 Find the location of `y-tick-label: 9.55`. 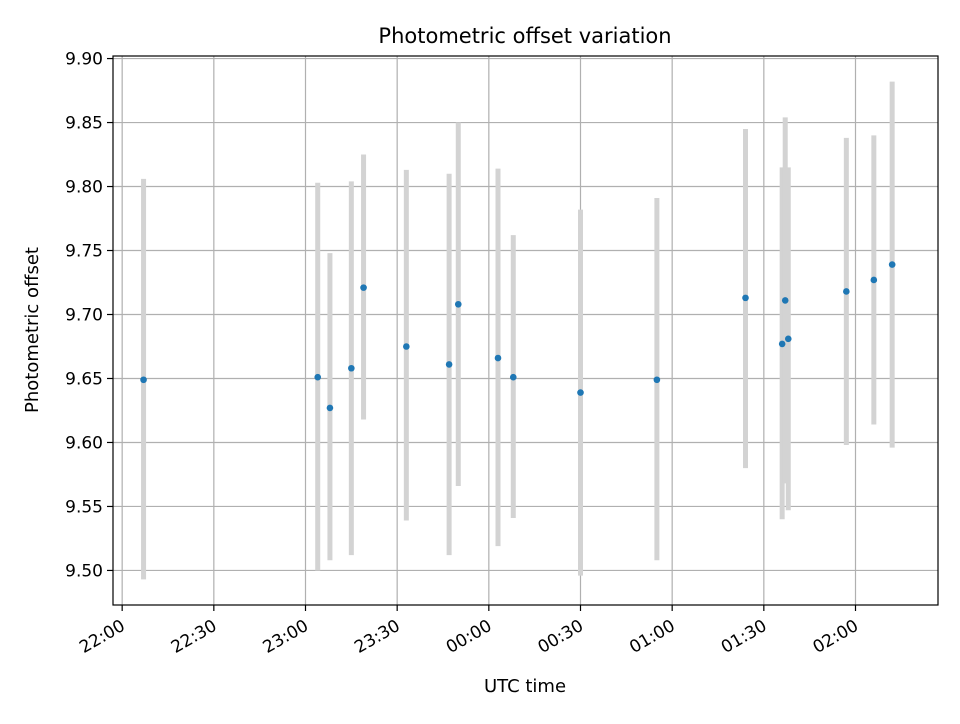

y-tick-label: 9.55 is located at coordinates (84, 507).